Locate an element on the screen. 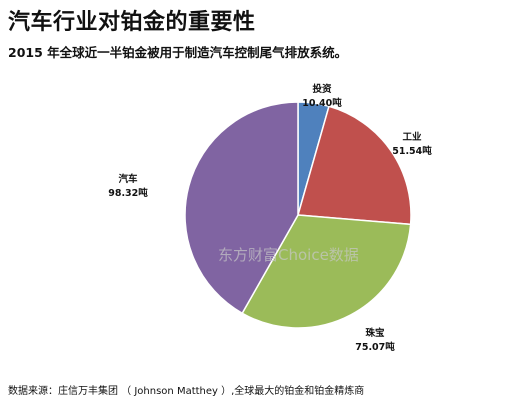 This screenshot has width=517, height=402. watermark-text: 东方财富Choice数据 is located at coordinates (288, 255).